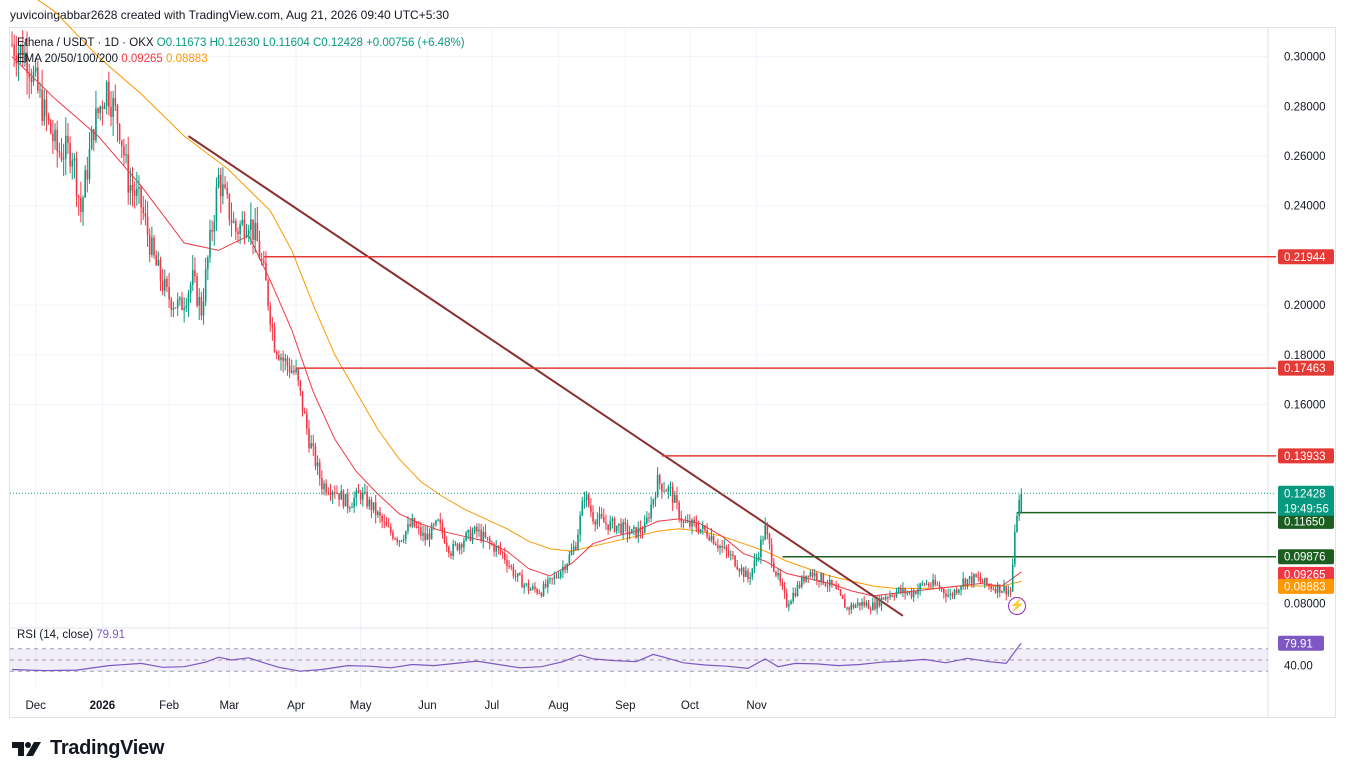  What do you see at coordinates (296, 706) in the screenshot?
I see `x-tick-label: Apr` at bounding box center [296, 706].